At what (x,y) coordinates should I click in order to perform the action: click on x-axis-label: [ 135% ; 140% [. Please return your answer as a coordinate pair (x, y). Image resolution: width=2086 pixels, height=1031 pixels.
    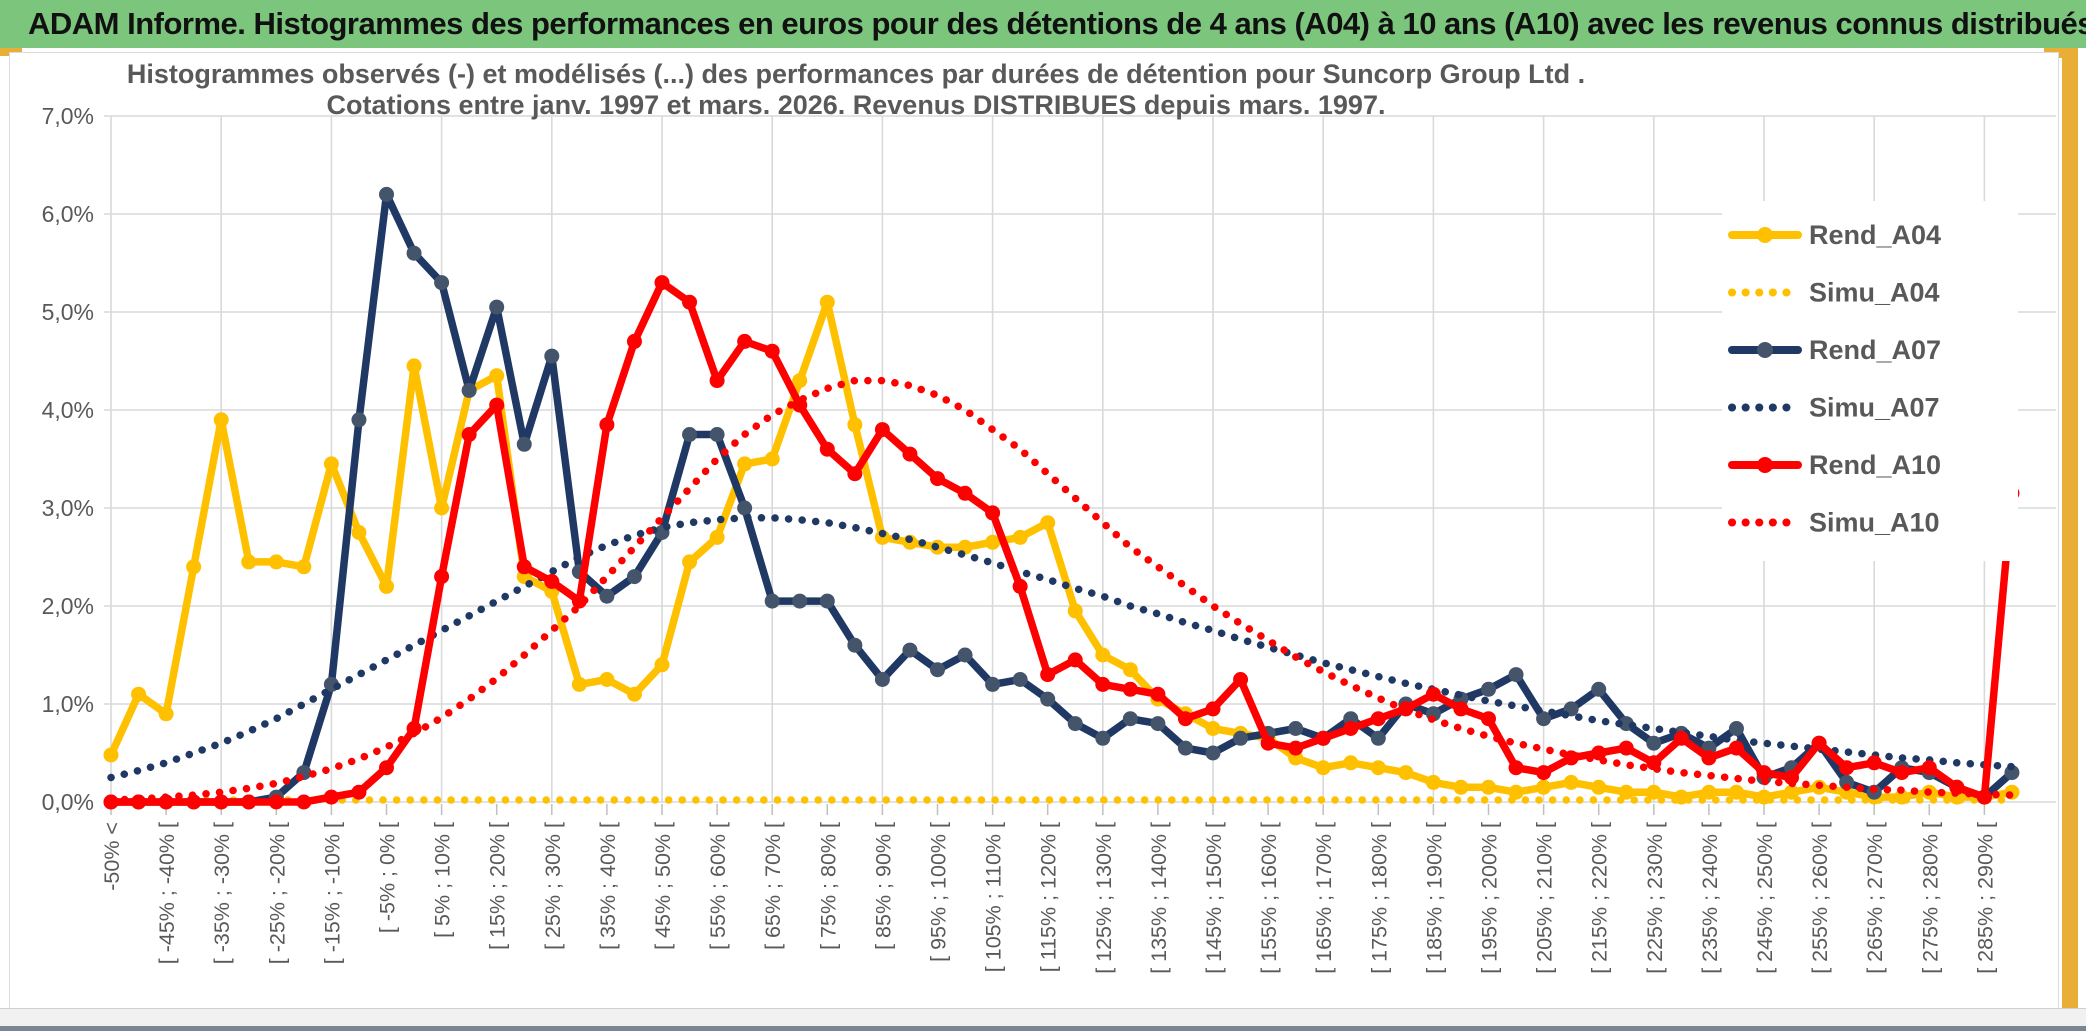
    Looking at the image, I should click on (1159, 898).